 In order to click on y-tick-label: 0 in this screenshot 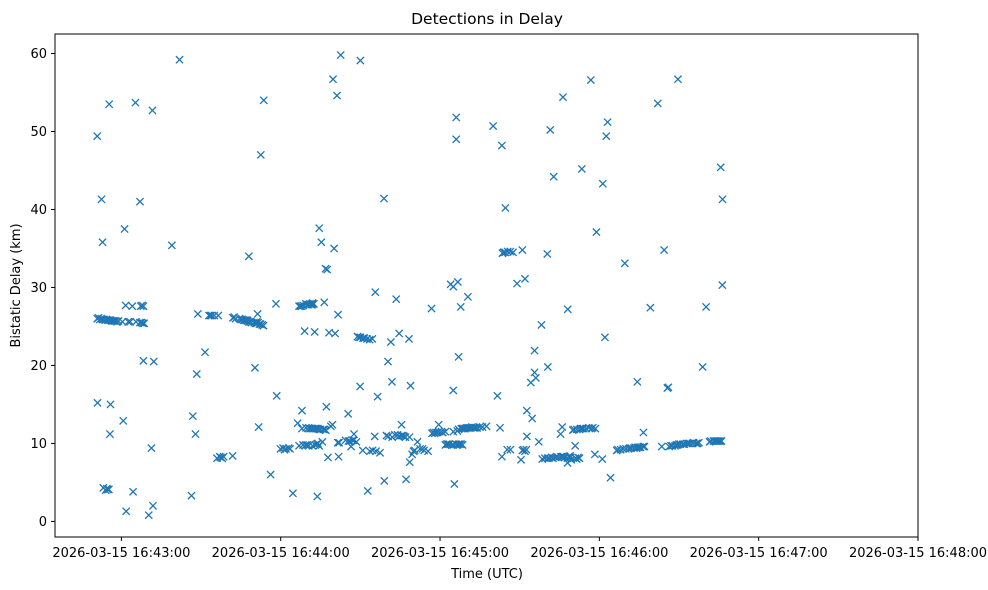, I will do `click(43, 522)`.